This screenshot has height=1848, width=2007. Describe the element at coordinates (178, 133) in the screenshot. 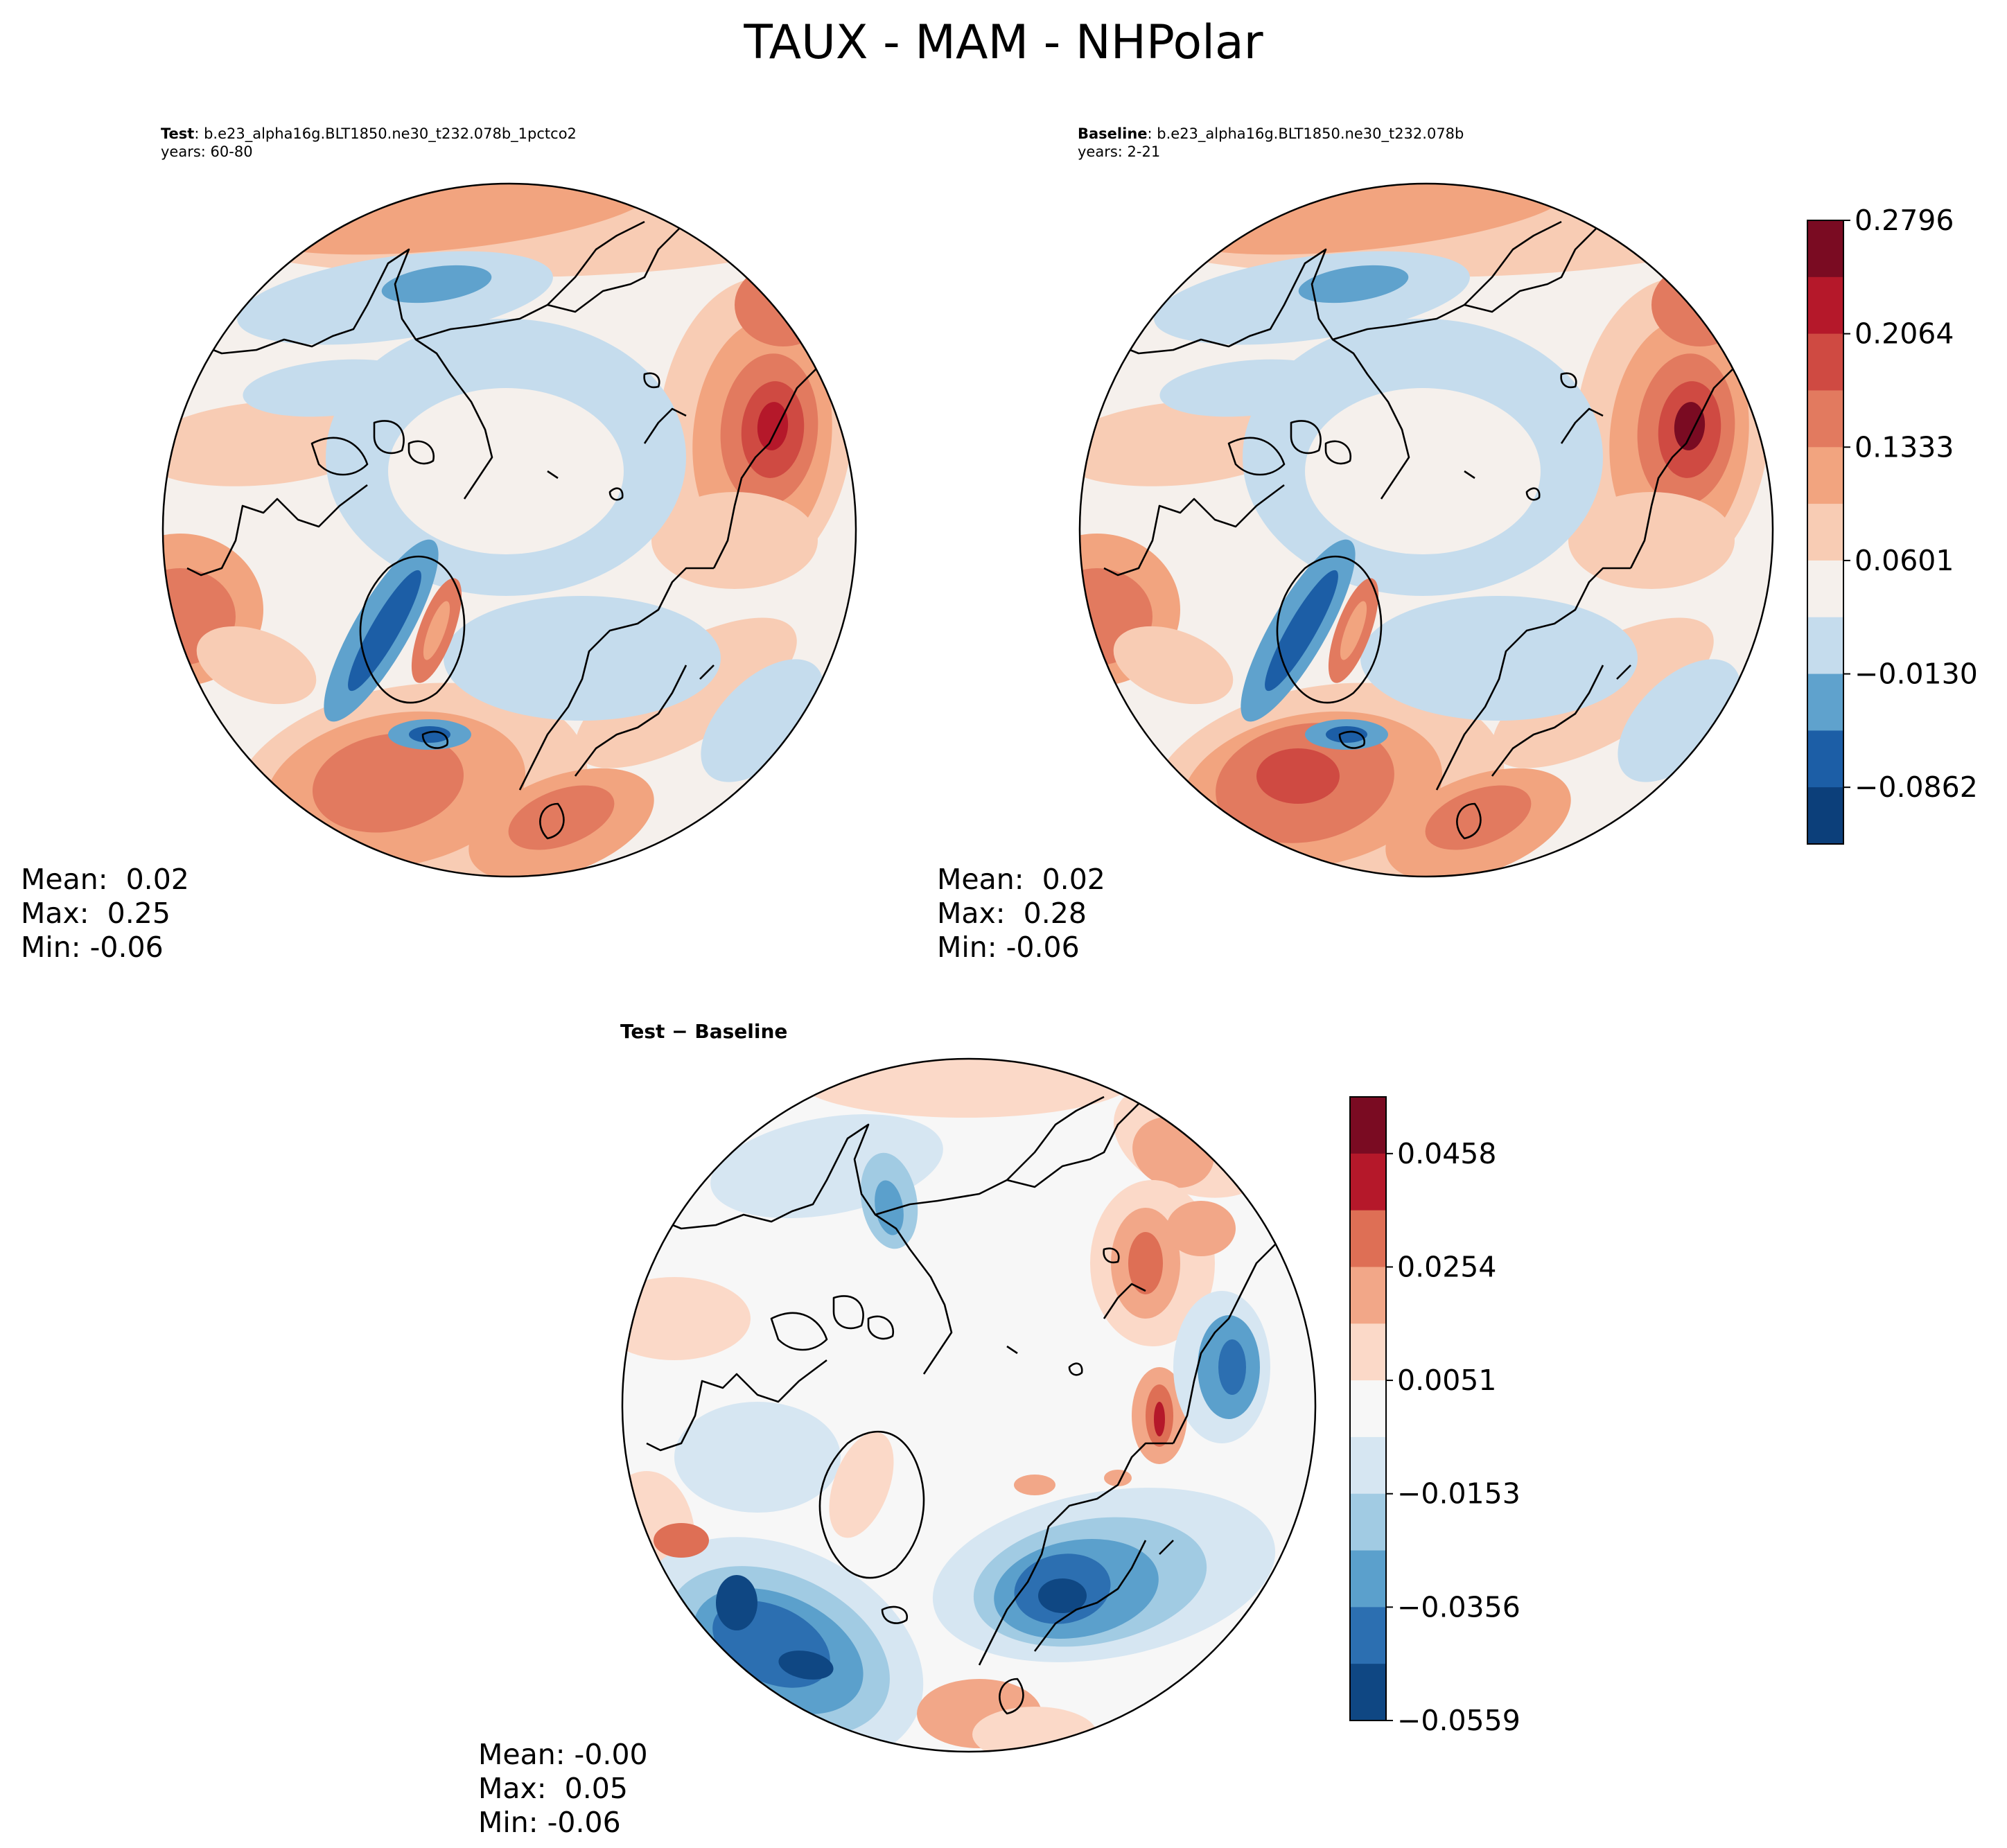

I see `test-title-bold: Test` at that location.